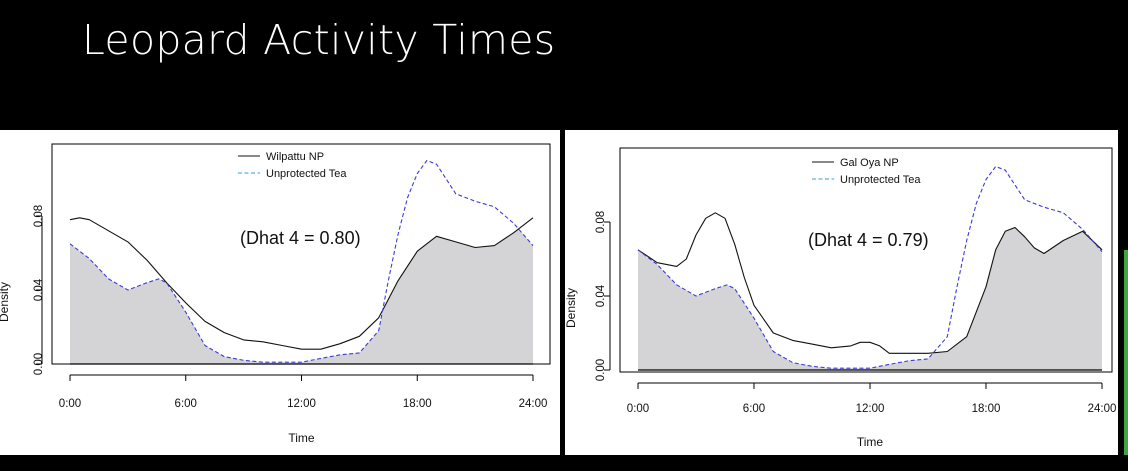 The height and width of the screenshot is (471, 1128). What do you see at coordinates (562, 292) in the screenshot?
I see `panel-divider` at bounding box center [562, 292].